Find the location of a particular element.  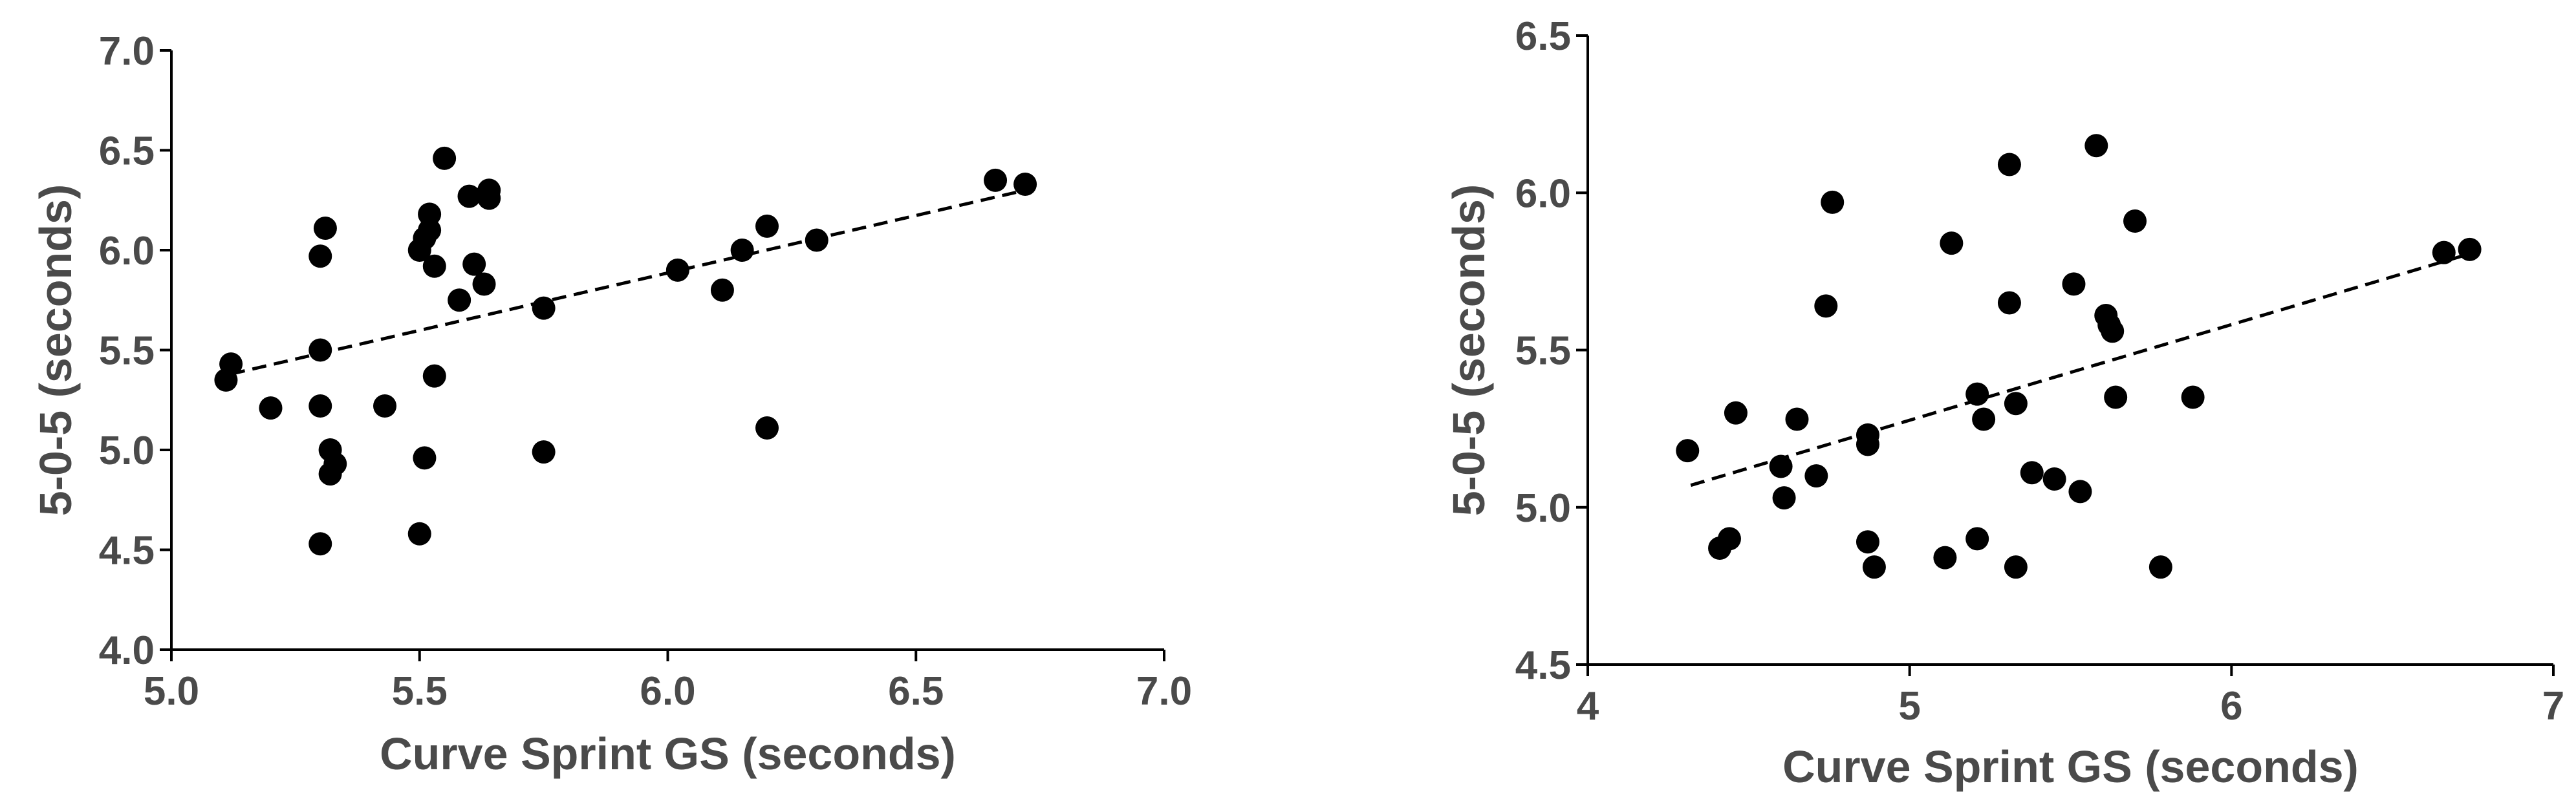

x-tick-label: 6 is located at coordinates (2231, 706).